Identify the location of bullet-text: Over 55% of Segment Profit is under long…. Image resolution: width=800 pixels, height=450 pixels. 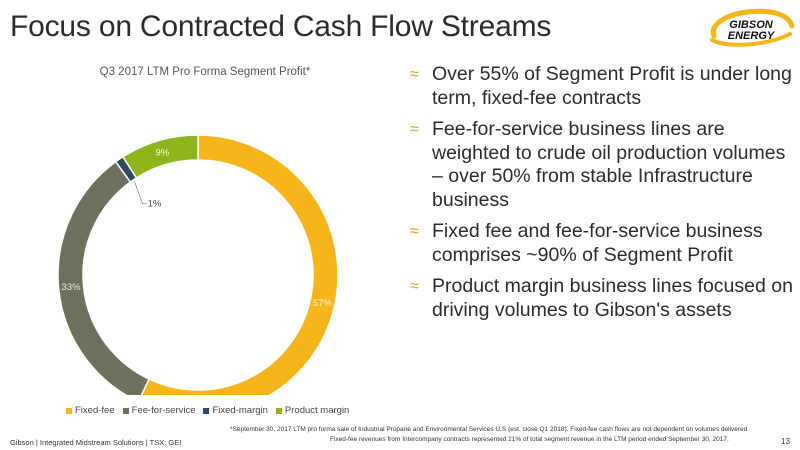
(612, 86).